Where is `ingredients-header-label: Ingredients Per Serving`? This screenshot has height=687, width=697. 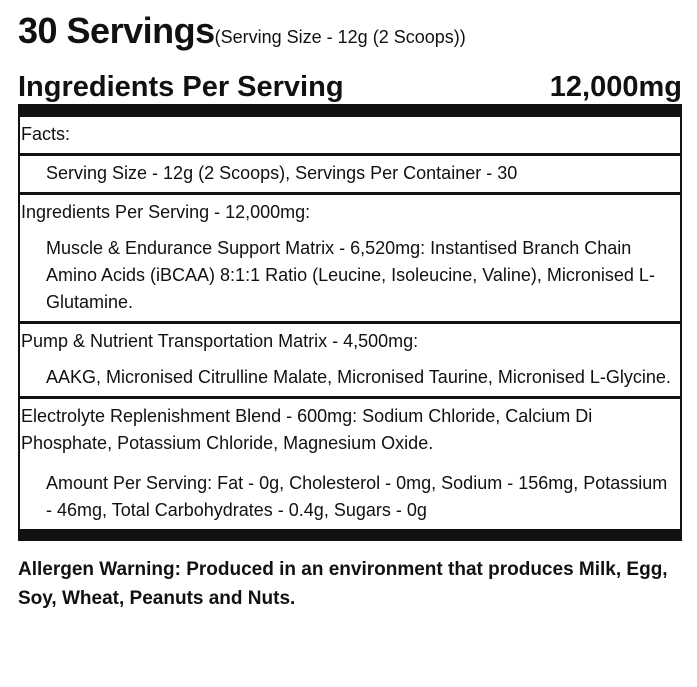 ingredients-header-label: Ingredients Per Serving is located at coordinates (181, 87).